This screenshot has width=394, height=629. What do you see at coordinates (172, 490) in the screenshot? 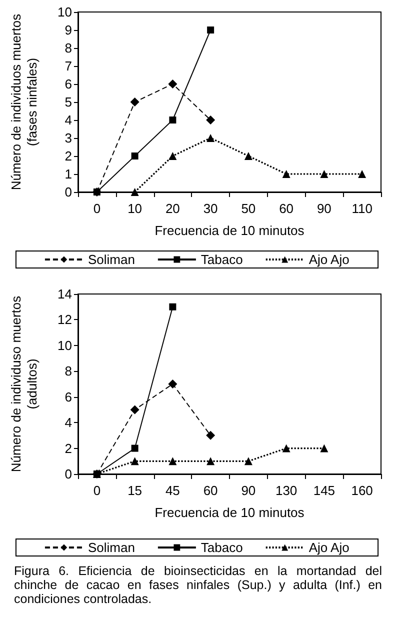
I see `x-tick-label: 45` at bounding box center [172, 490].